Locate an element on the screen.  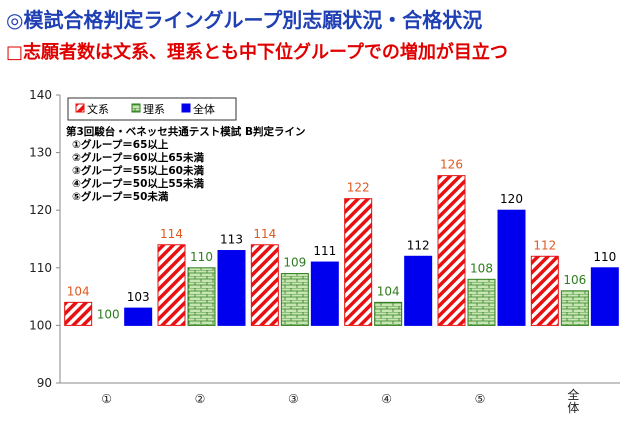
data-label: 111 is located at coordinates (324, 251).